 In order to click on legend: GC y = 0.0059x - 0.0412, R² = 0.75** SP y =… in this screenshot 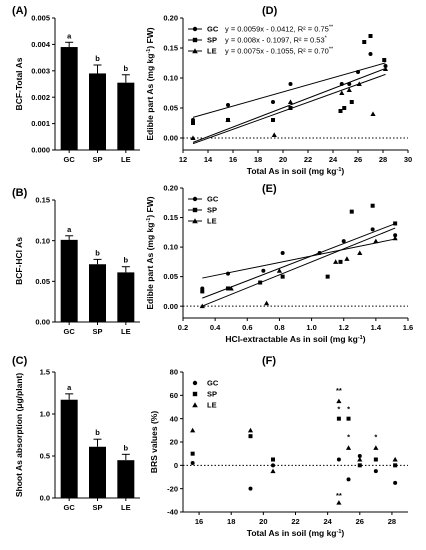, I will do `click(261, 40)`.